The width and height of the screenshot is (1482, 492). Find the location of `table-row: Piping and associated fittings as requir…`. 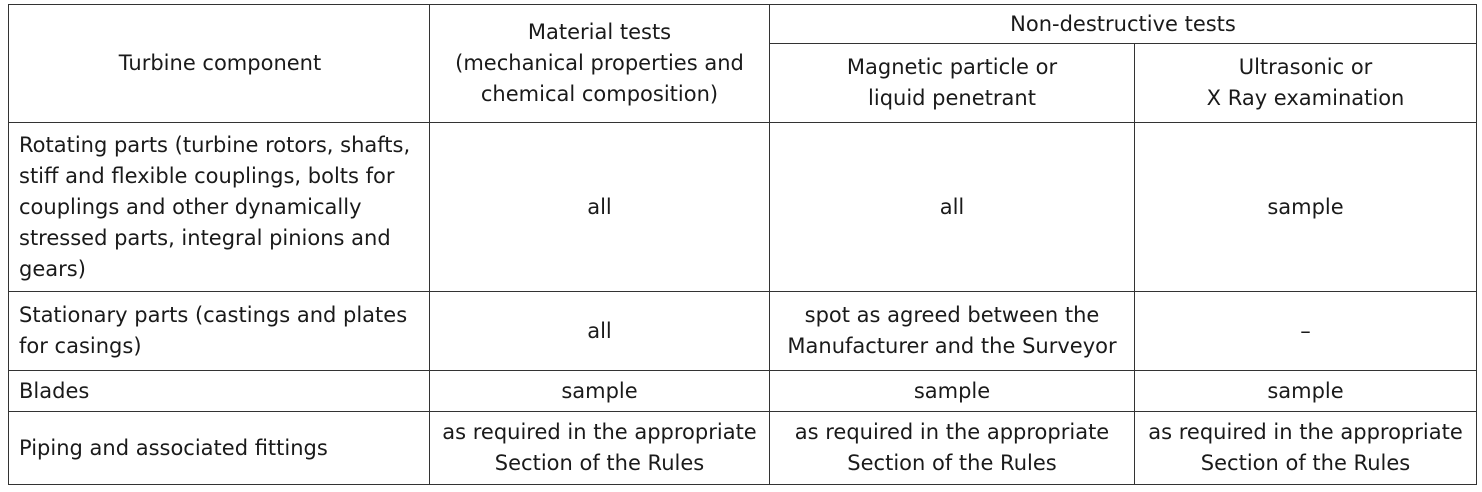

table-row: Piping and associated fittings as requir… is located at coordinates (743, 448).